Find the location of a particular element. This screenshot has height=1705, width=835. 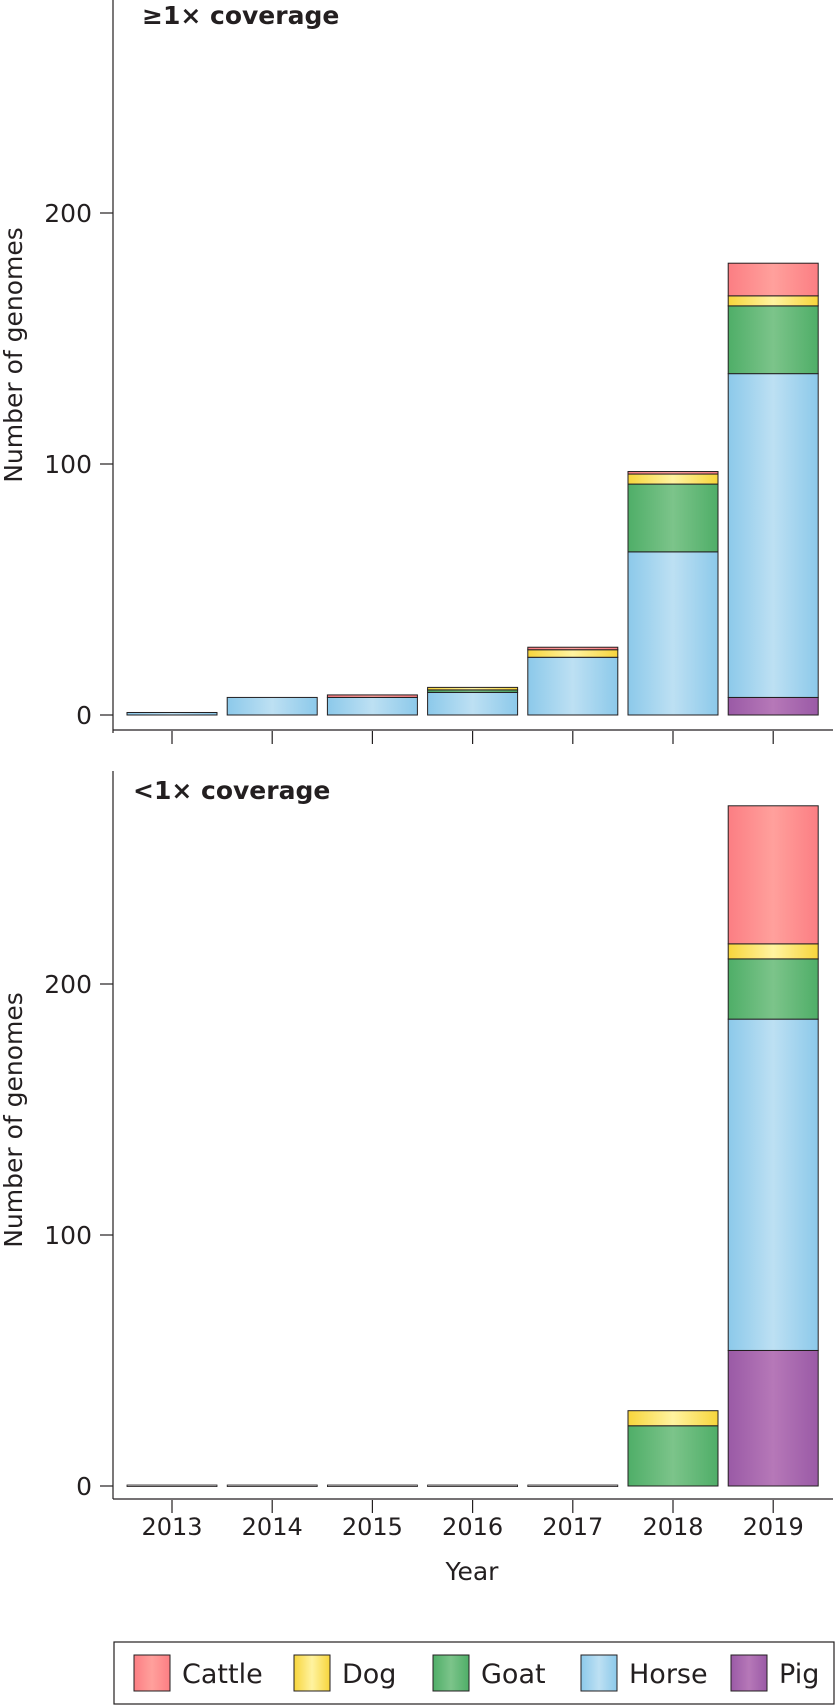

bar-empty-2013 is located at coordinates (172, 1486).